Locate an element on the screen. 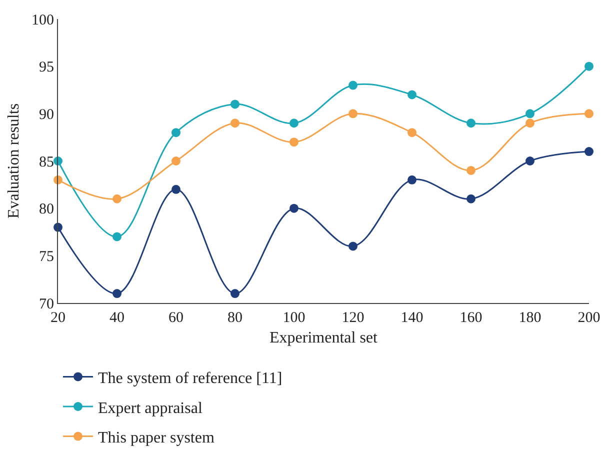  x-tick-label: 120 is located at coordinates (353, 318).